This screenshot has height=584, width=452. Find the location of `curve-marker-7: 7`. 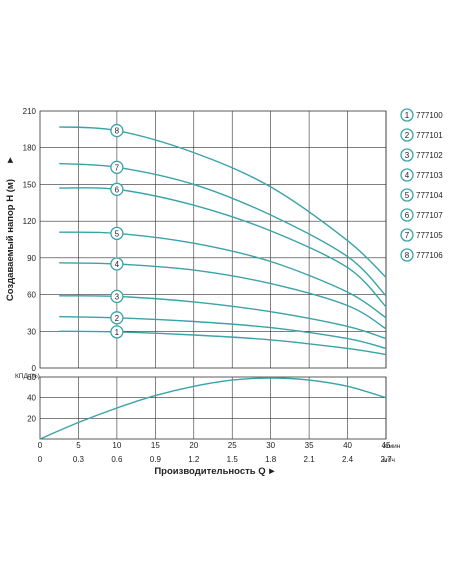

curve-marker-7: 7 is located at coordinates (117, 167).